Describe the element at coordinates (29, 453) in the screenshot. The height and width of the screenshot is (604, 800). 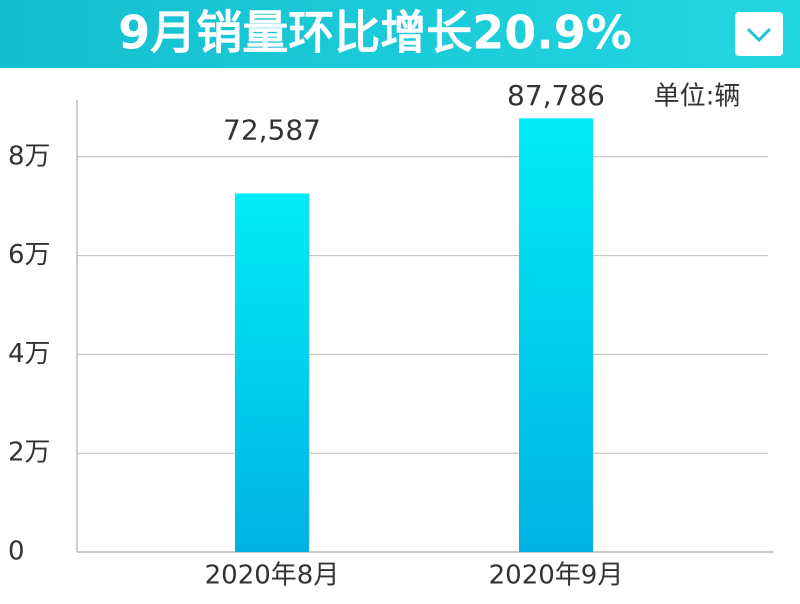
I see `y-tick-label: 2万` at that location.